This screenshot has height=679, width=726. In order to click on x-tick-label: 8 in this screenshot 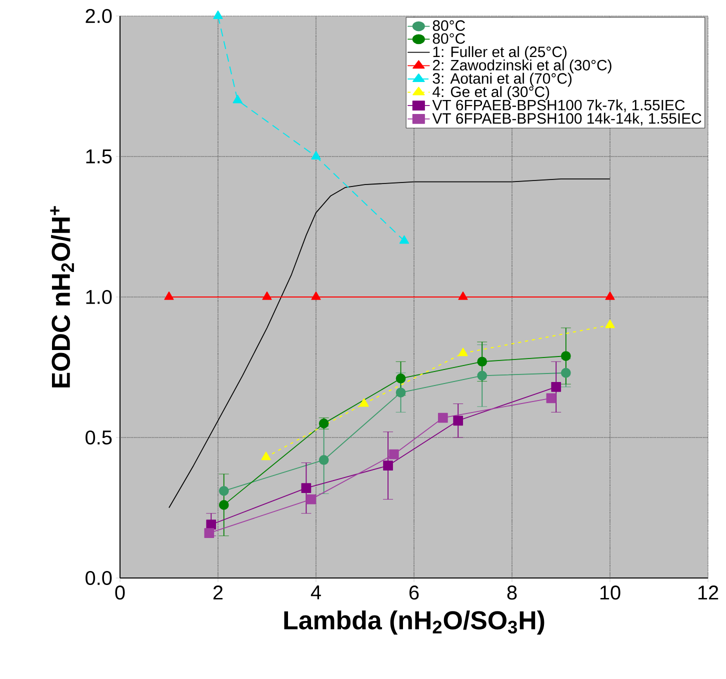, I will do `click(512, 593)`.